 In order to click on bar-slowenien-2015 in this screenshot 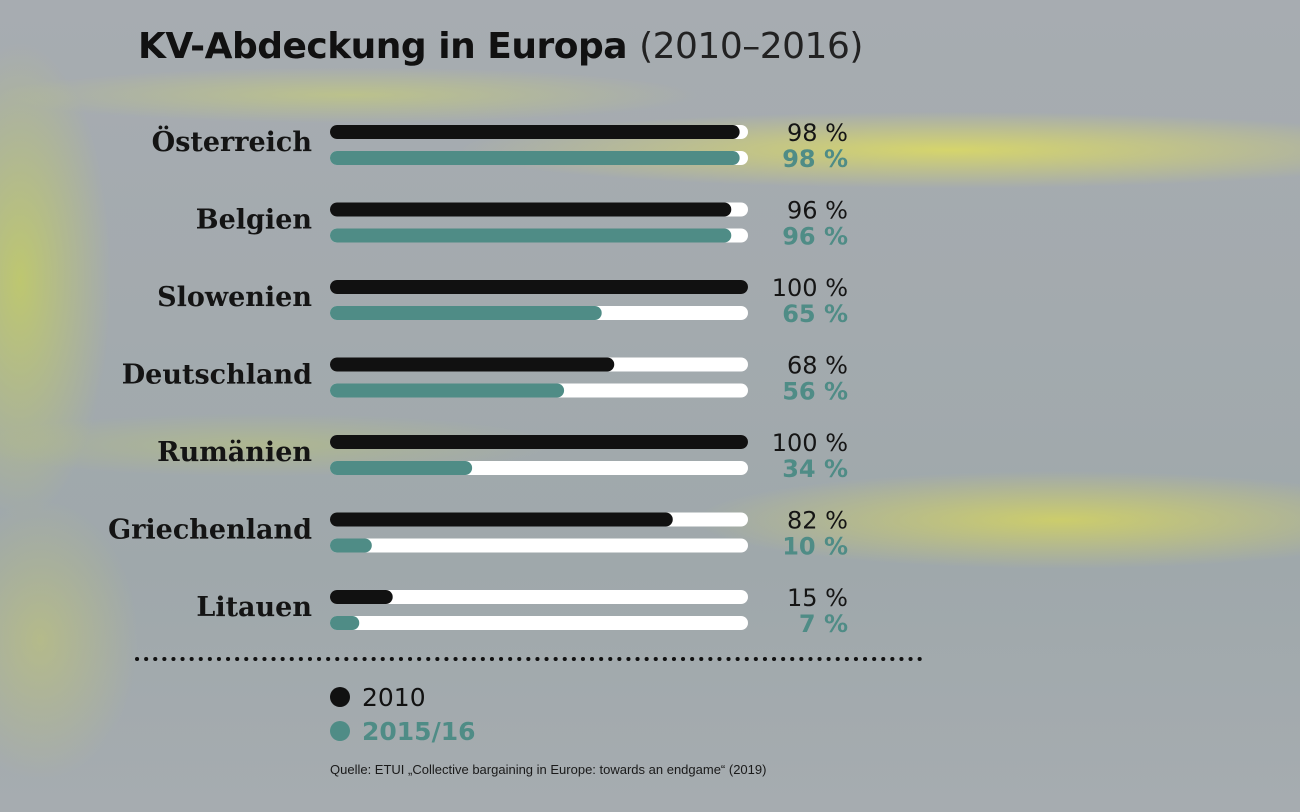, I will do `click(466, 313)`.